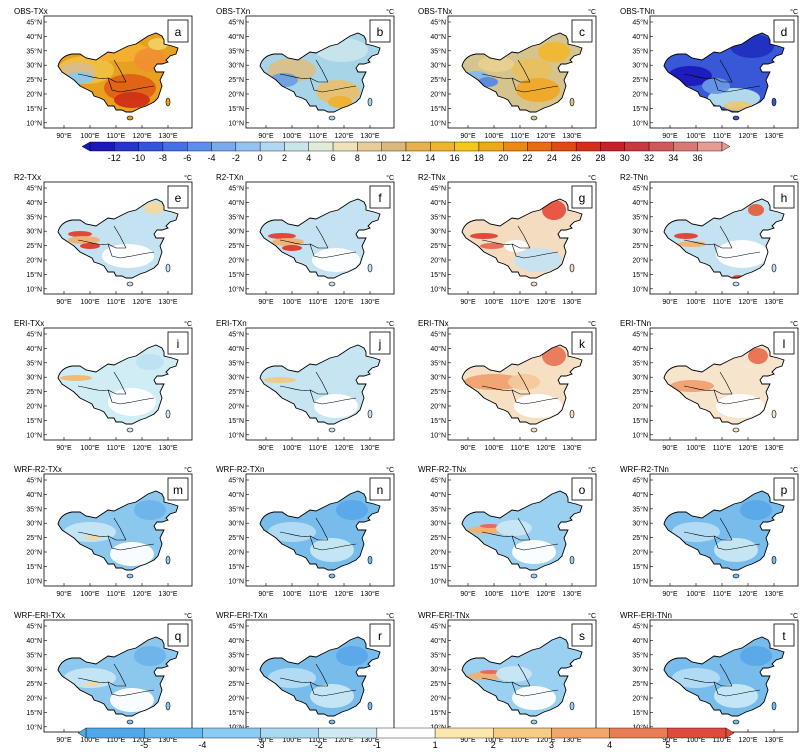 This screenshot has width=812, height=752. What do you see at coordinates (600, 158) in the screenshot?
I see `colorbar-label: 28` at bounding box center [600, 158].